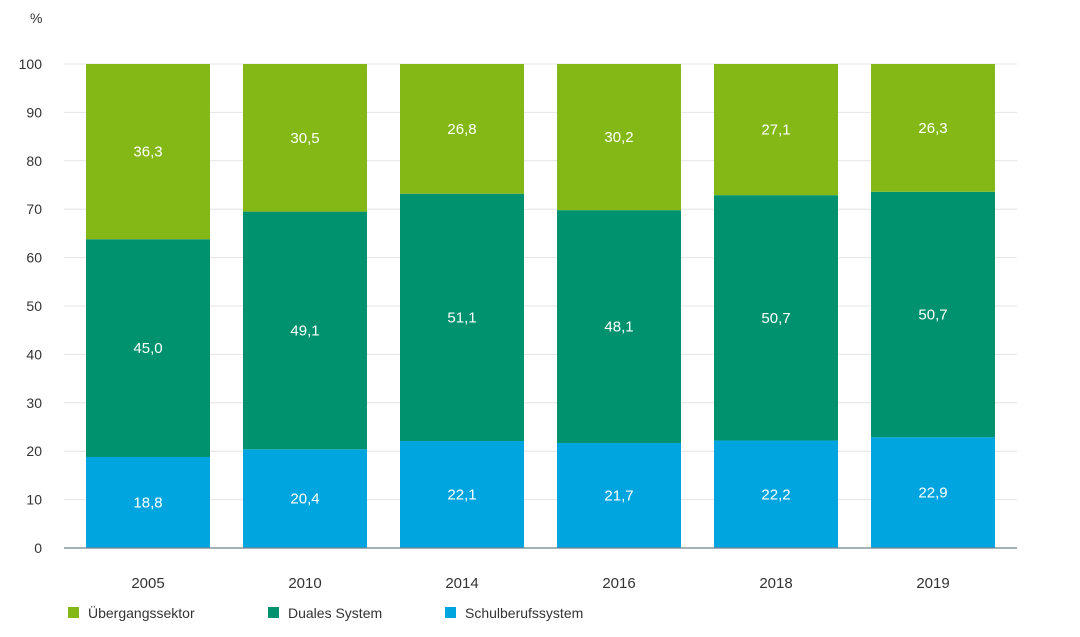  I want to click on data-label: 22,1, so click(461, 495).